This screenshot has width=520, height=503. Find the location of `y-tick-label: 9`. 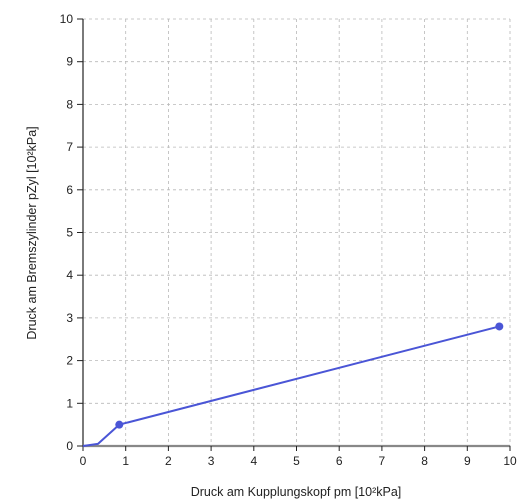

y-tick-label: 9 is located at coordinates (69, 62).